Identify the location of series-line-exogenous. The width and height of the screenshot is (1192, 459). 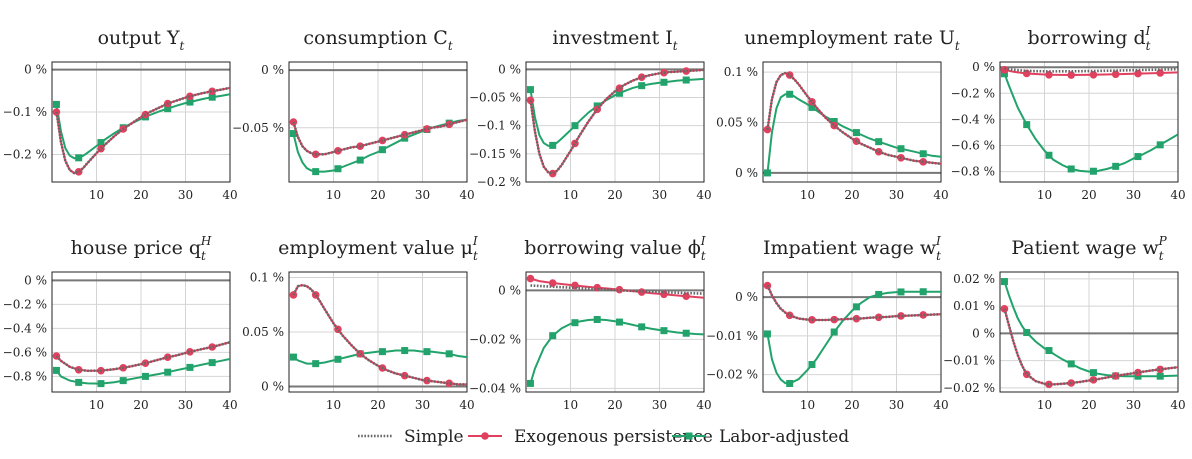
(853, 118).